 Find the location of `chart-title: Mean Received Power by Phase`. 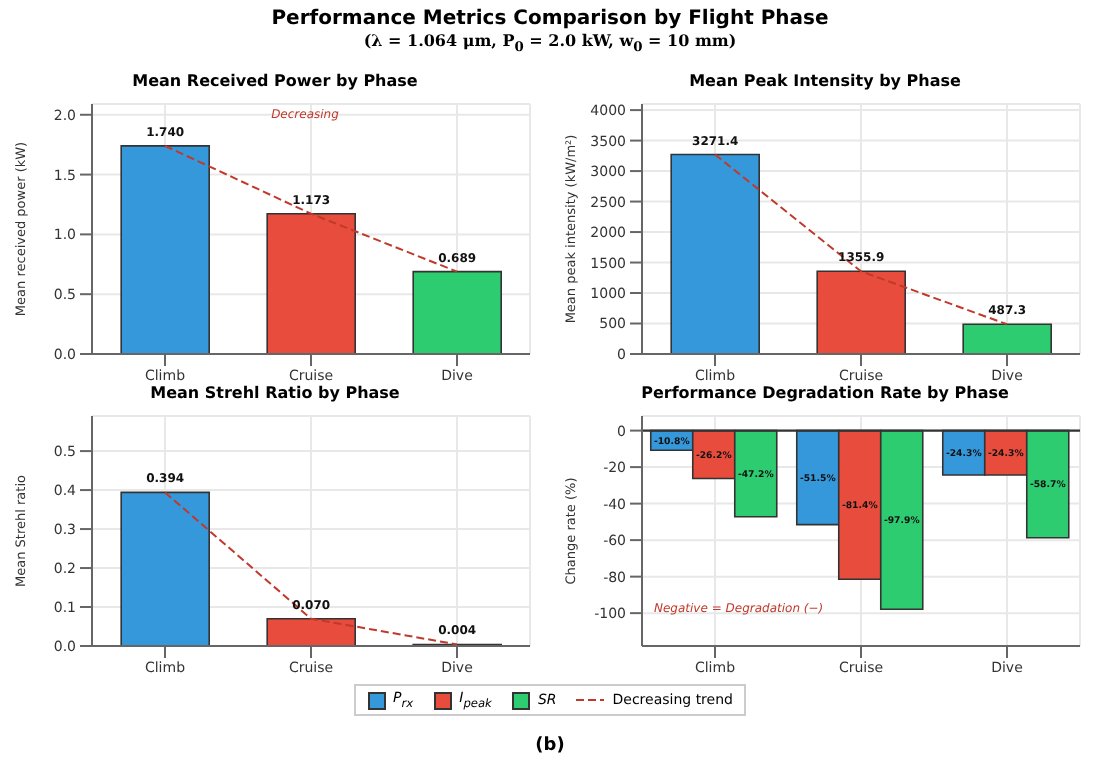

chart-title: Mean Received Power by Phase is located at coordinates (275, 81).